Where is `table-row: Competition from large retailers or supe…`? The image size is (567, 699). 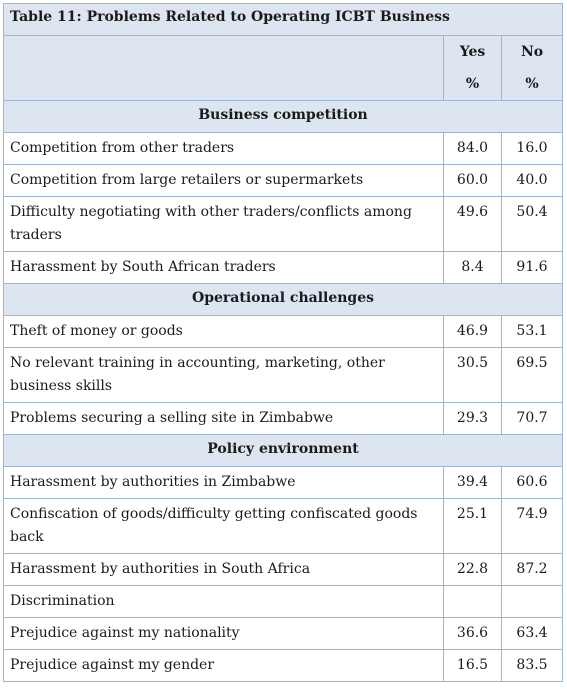 table-row: Competition from large retailers or supe… is located at coordinates (283, 180).